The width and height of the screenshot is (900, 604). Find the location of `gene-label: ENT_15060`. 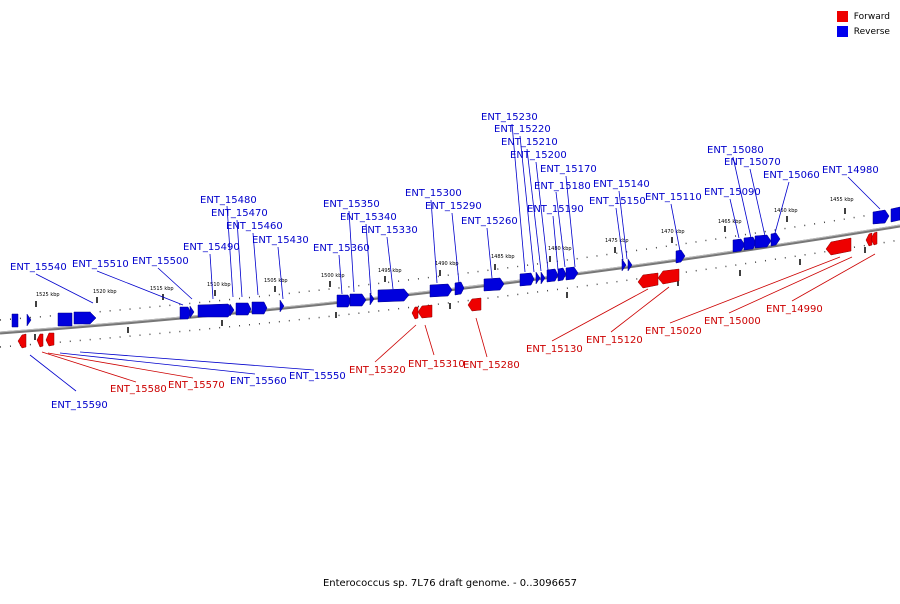

gene-label: ENT_15060 is located at coordinates (791, 175).